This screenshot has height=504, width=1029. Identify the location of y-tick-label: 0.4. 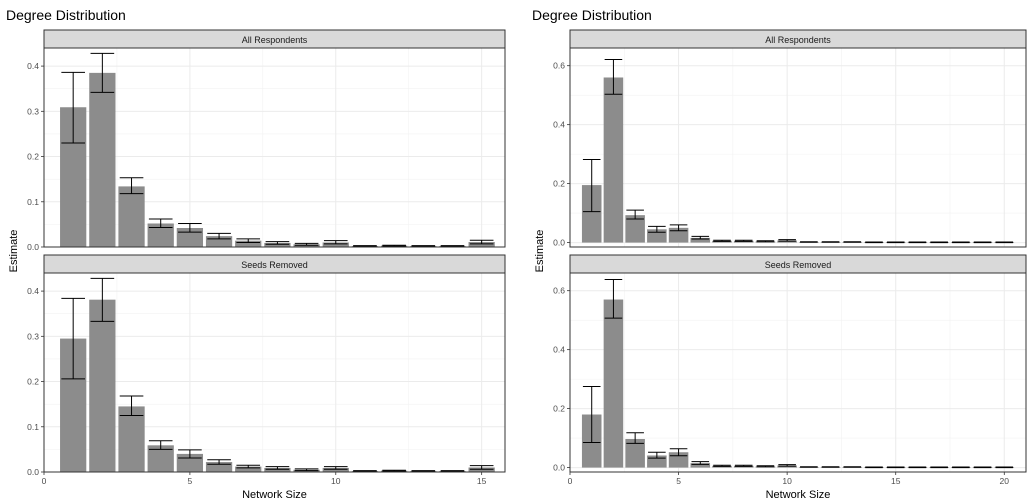
(33, 291).